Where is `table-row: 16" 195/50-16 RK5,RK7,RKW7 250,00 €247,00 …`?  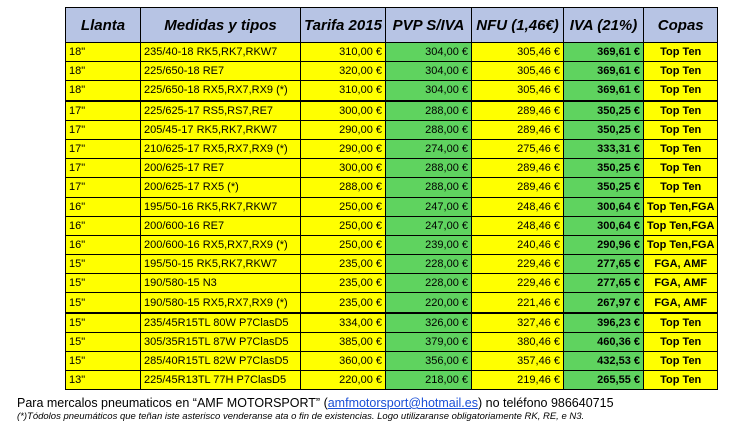
table-row: 16" 195/50-16 RK5,RK7,RKW7 250,00 €247,00 … is located at coordinates (392, 206).